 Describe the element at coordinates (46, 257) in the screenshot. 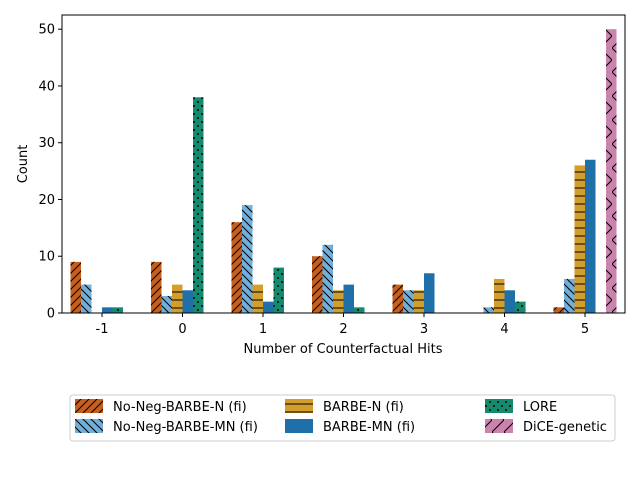

I see `y-tick-label: 10` at that location.